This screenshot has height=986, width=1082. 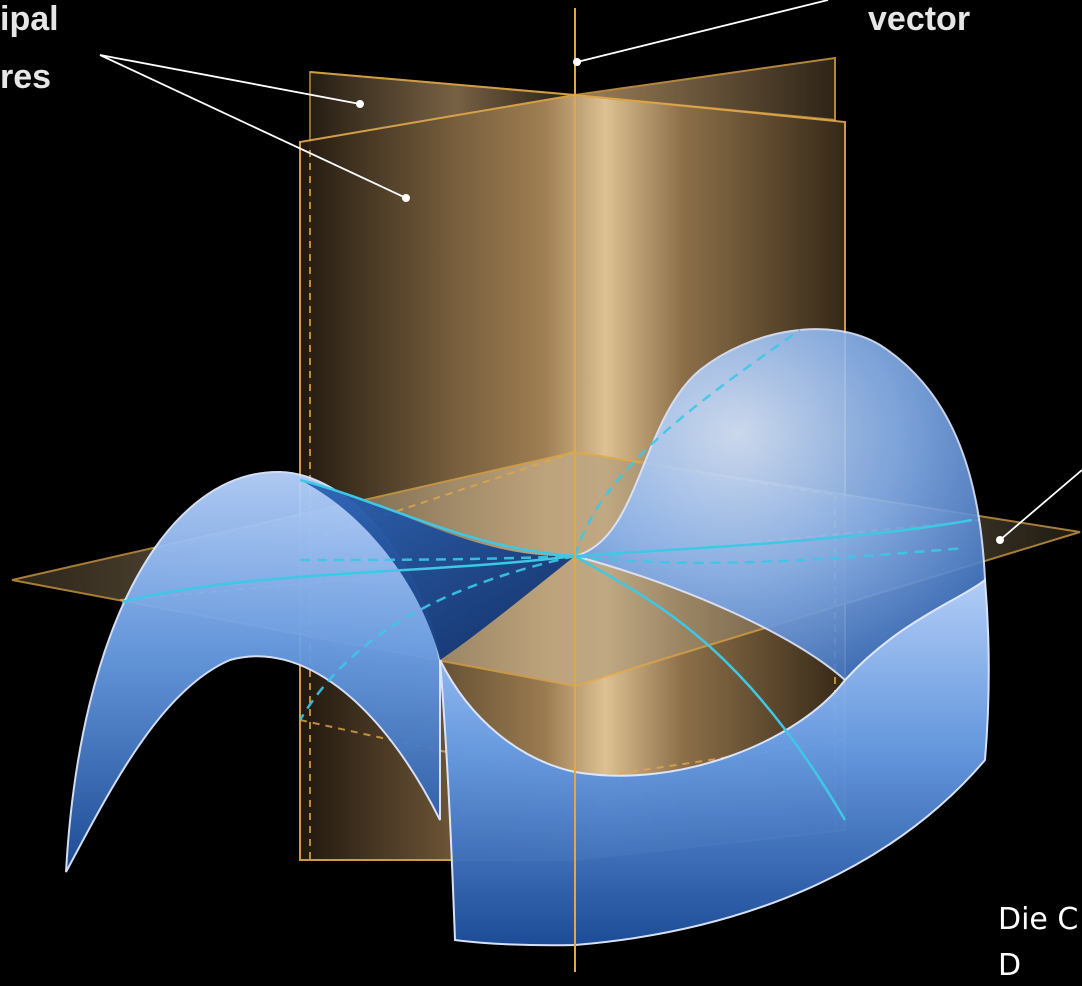 I want to click on normal-vector-label: vector, so click(x=919, y=19).